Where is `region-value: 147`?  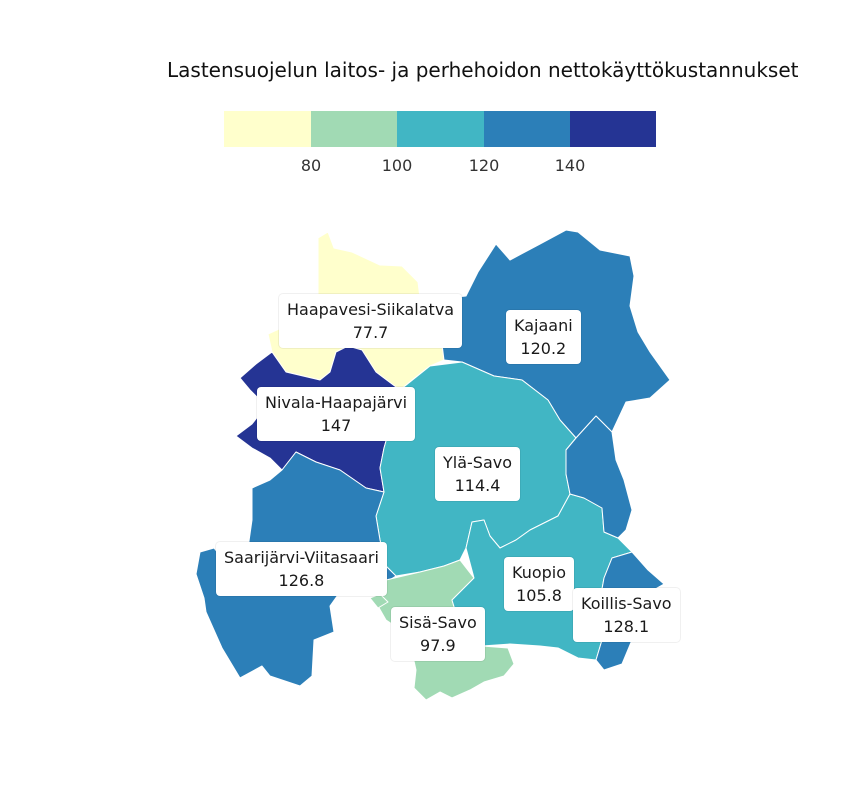 region-value: 147 is located at coordinates (336, 425).